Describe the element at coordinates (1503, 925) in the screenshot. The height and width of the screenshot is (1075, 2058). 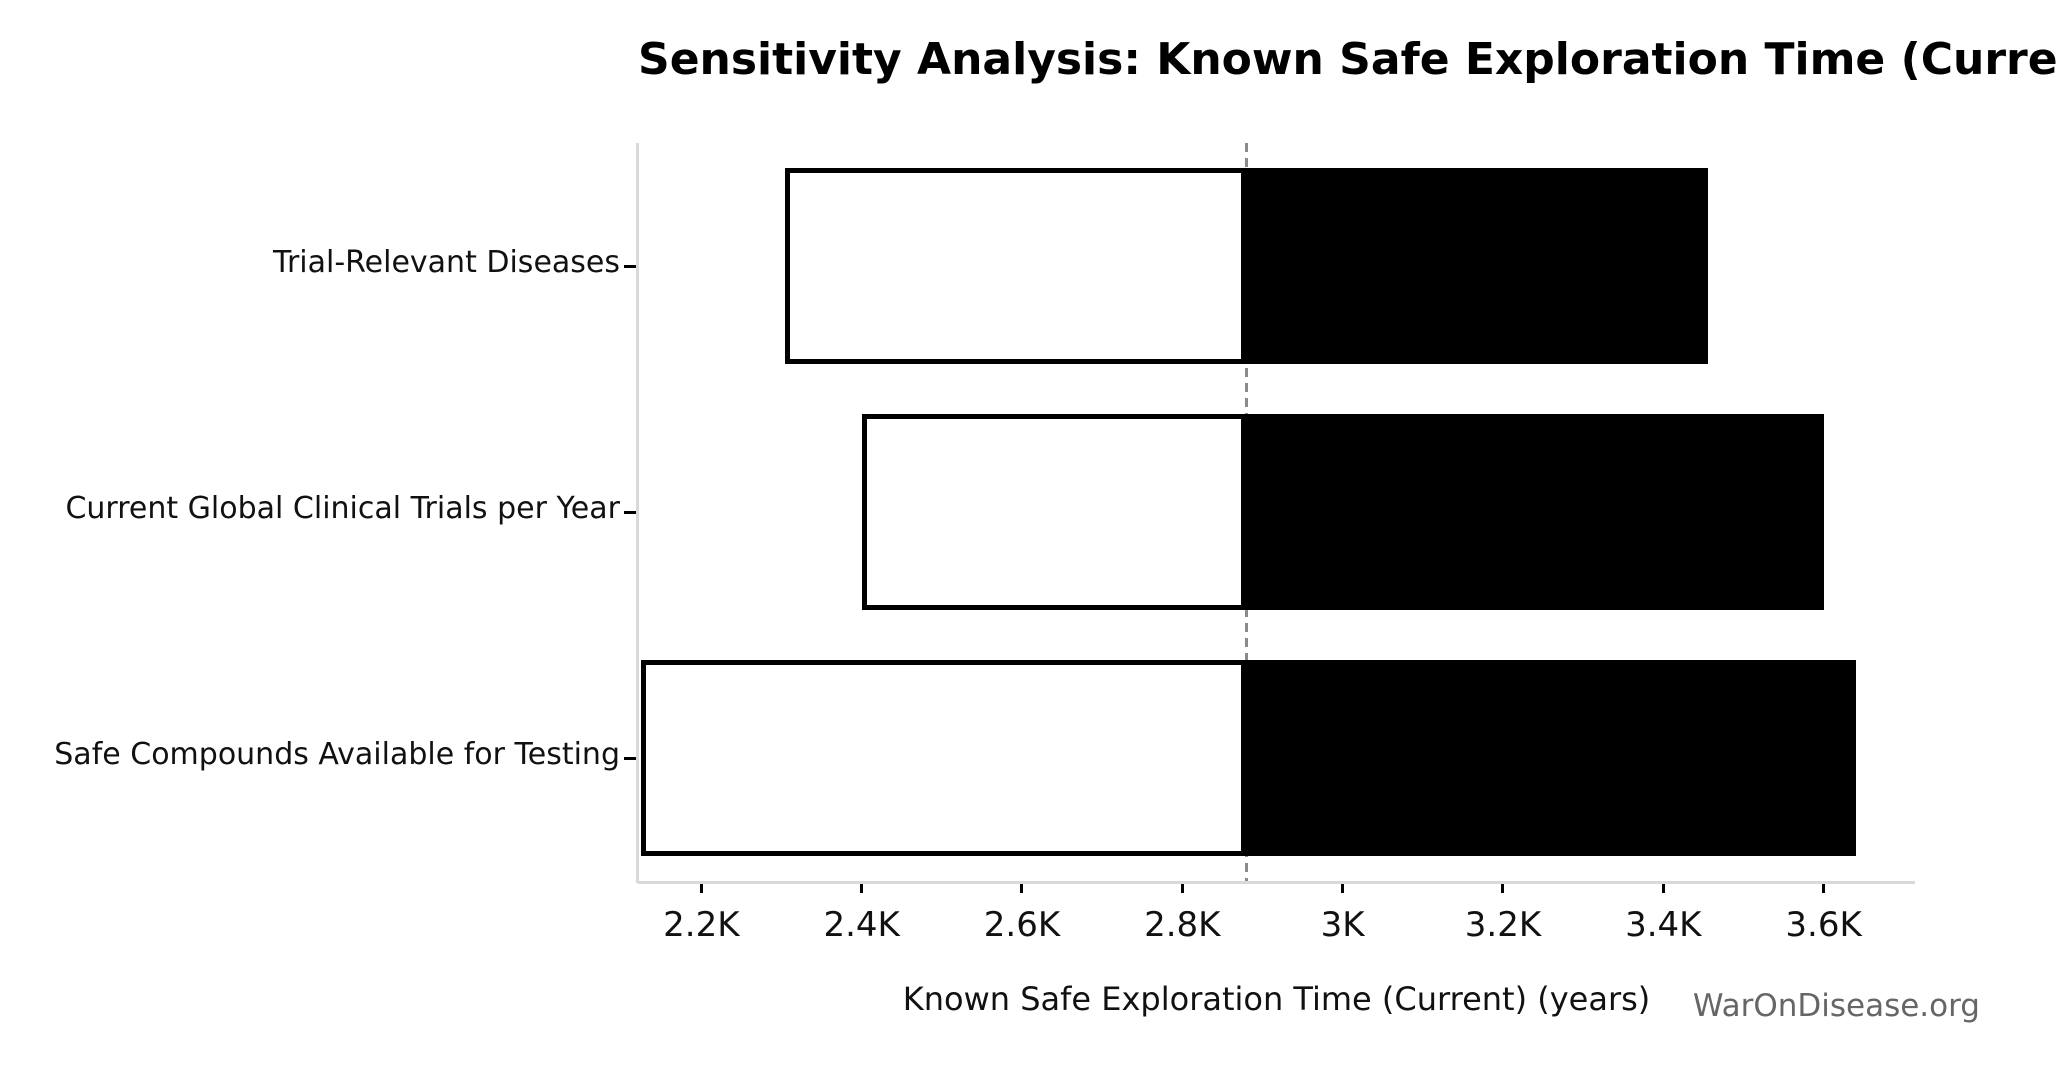
I see `x-tick-label: 3.2K` at that location.